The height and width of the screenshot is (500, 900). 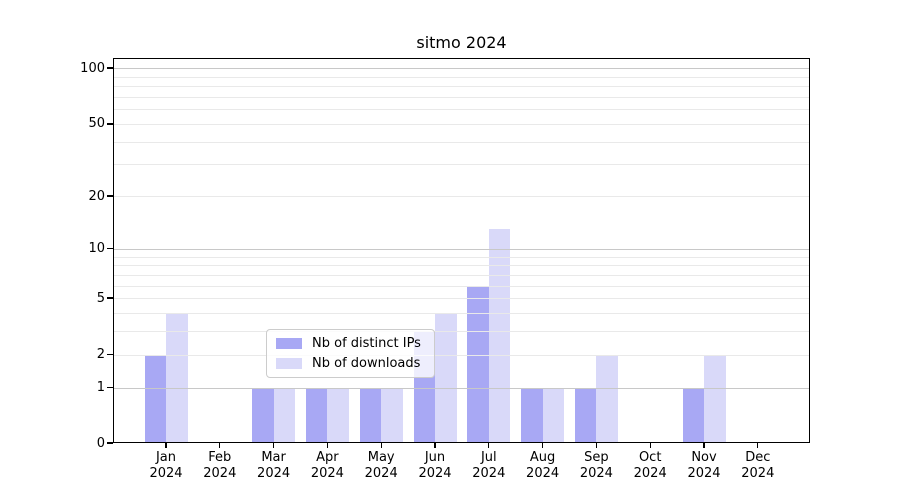 I want to click on y-tick-label-2: 2, so click(x=100, y=355).